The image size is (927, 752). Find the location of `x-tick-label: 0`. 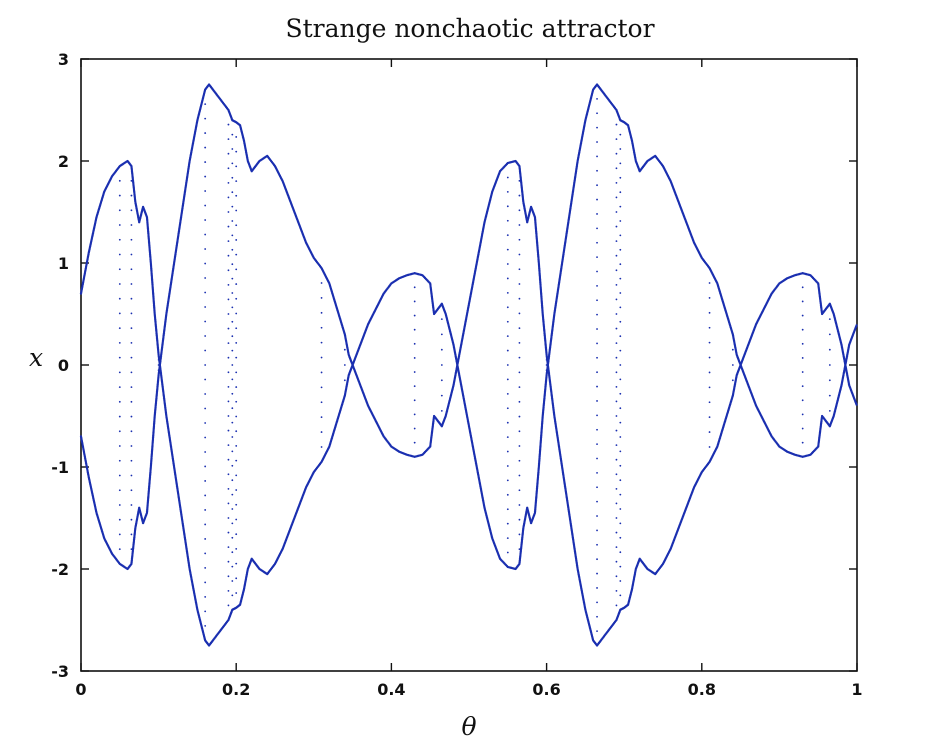

x-tick-label: 0 is located at coordinates (80, 689).